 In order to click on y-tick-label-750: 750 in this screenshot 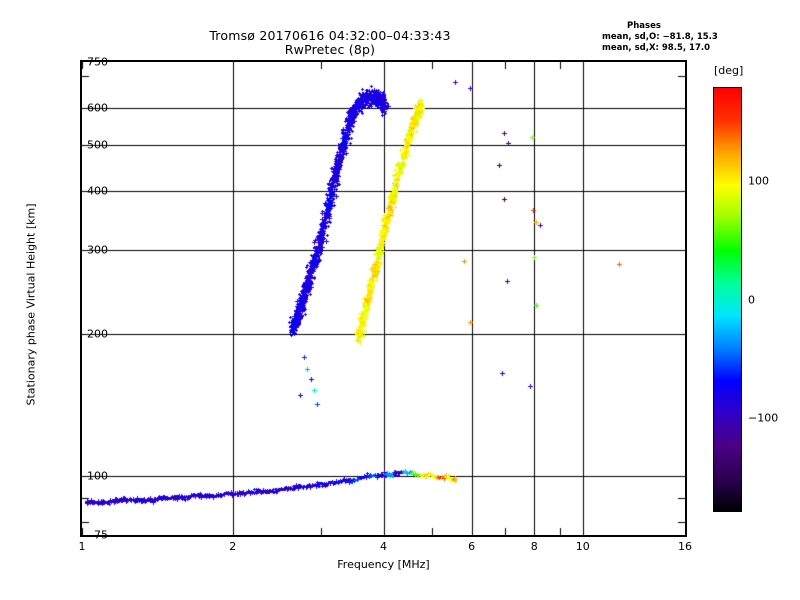, I will do `click(97, 62)`.